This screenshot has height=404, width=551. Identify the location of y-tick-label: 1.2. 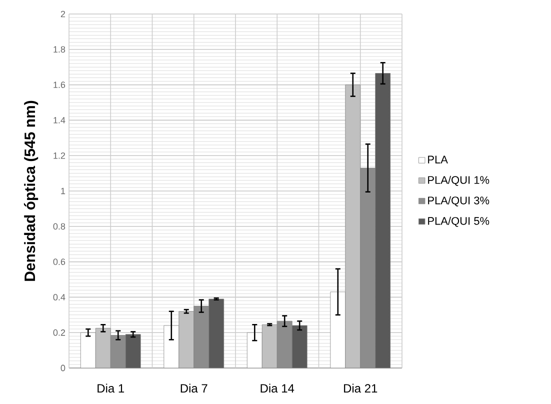
(60, 155).